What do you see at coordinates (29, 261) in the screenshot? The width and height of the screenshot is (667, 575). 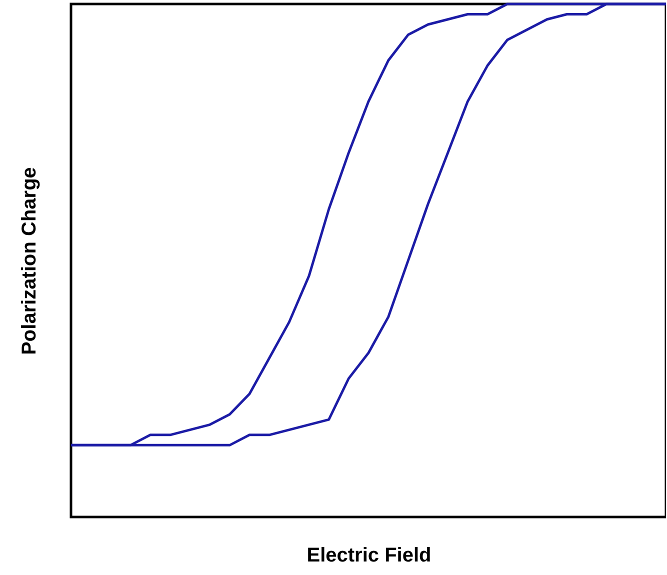 I see `y-axis-title: Polarization Charge` at bounding box center [29, 261].